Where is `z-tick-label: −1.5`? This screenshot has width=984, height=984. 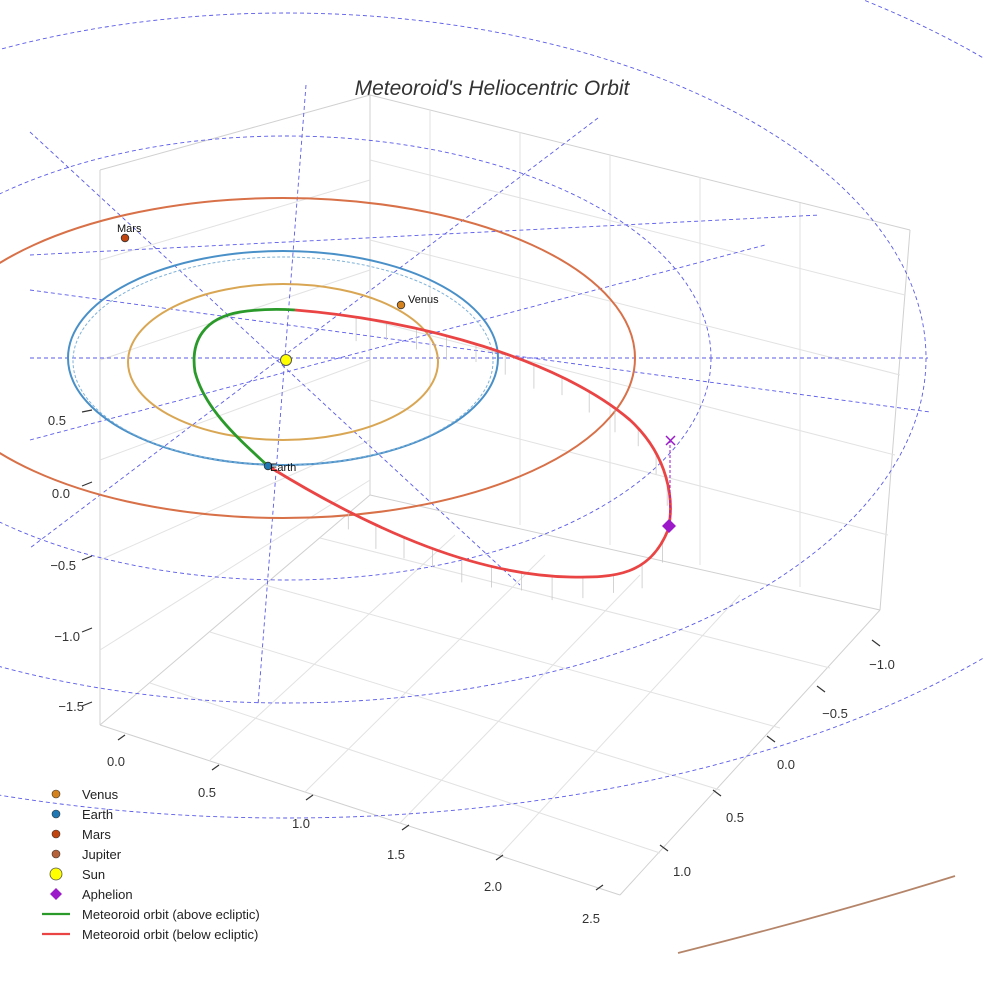 z-tick-label: −1.5 is located at coordinates (71, 706).